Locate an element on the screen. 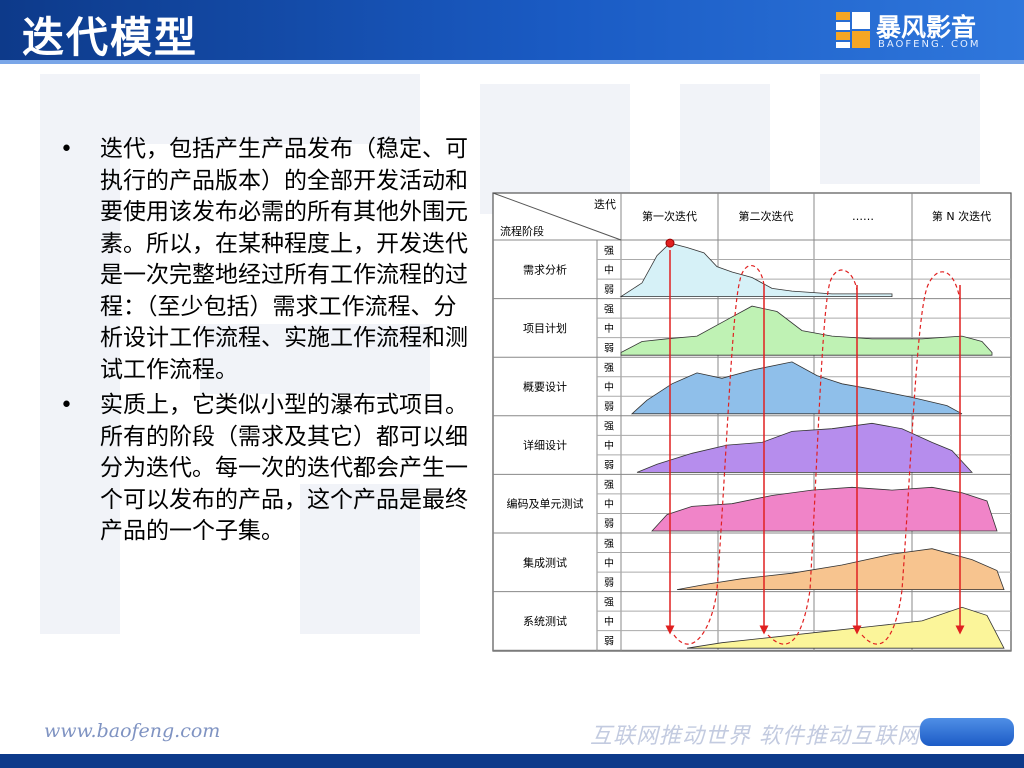  header-bar is located at coordinates (512, 30).